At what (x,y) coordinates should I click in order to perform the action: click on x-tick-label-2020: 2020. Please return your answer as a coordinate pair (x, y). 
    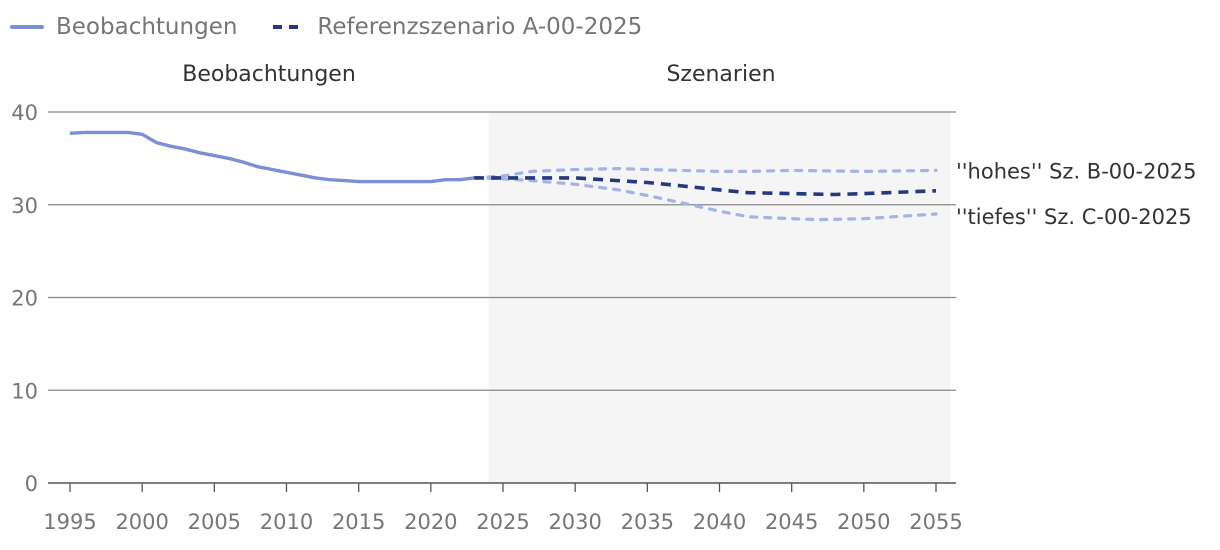
    Looking at the image, I should click on (430, 522).